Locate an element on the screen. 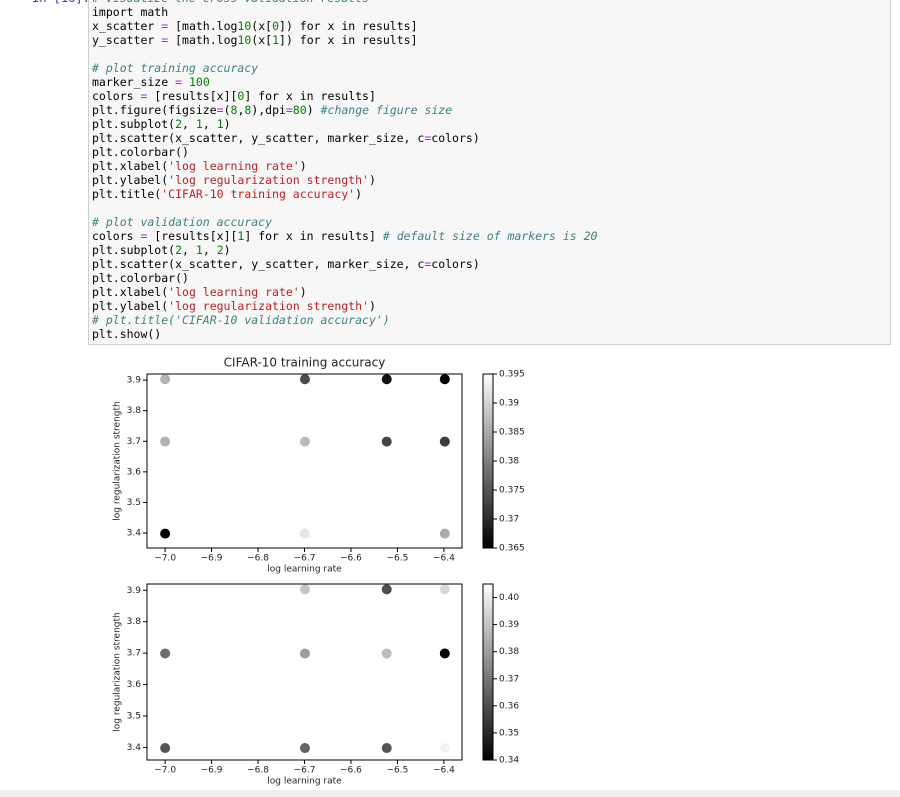 Image resolution: width=900 pixels, height=797 pixels. colorbar-tick-label: 0.35 is located at coordinates (509, 733).